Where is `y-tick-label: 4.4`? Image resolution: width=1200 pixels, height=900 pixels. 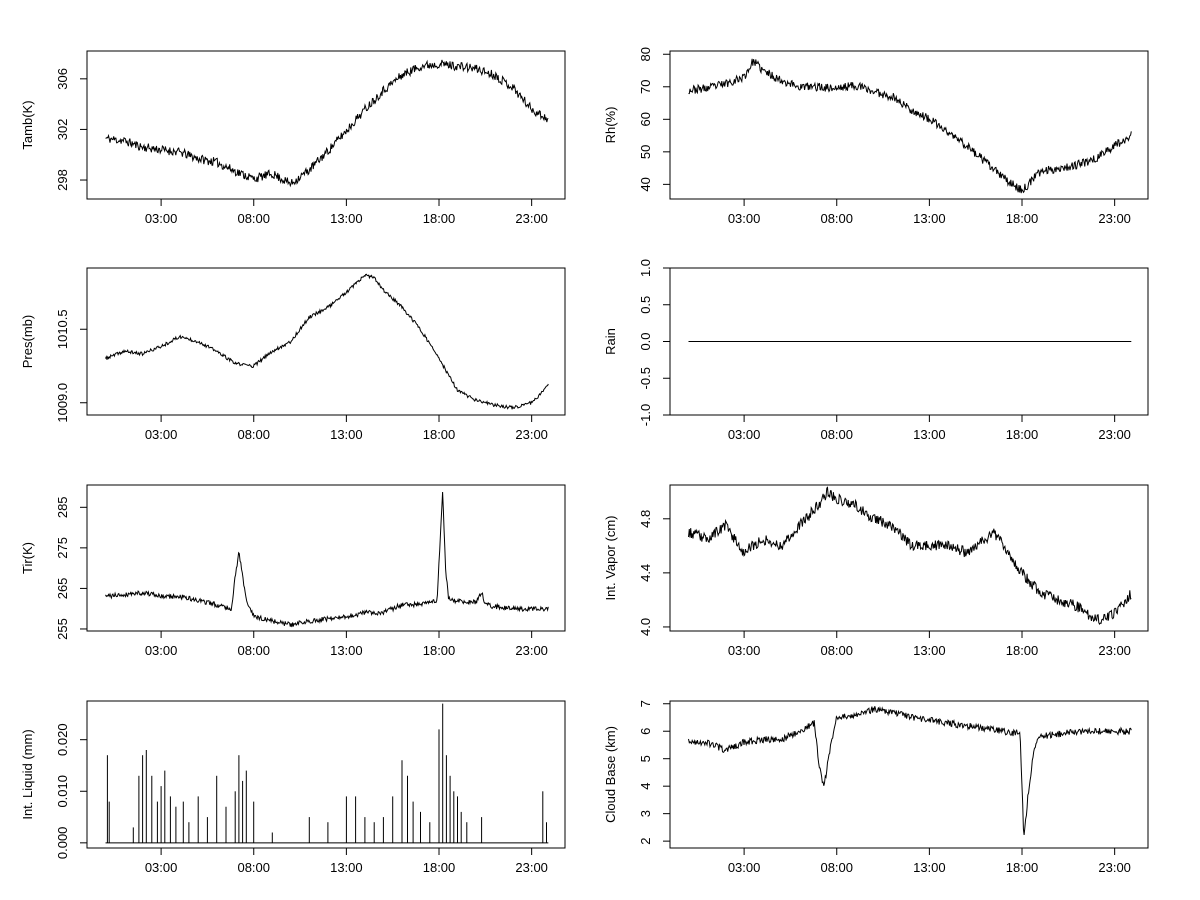 y-tick-label: 4.4 is located at coordinates (645, 573).